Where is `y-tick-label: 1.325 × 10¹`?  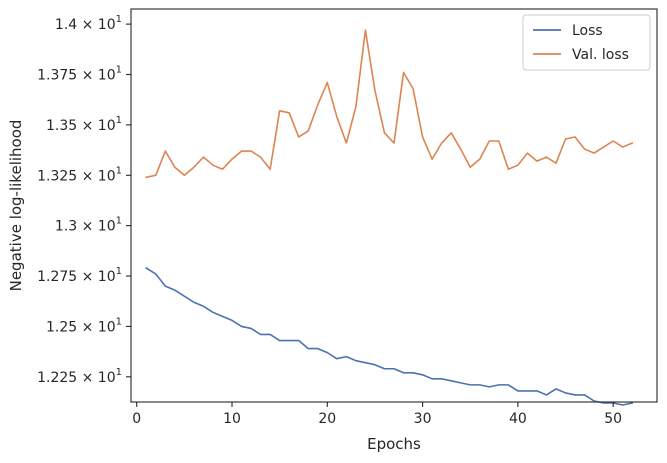
y-tick-label: 1.325 × 10¹ is located at coordinates (79, 174).